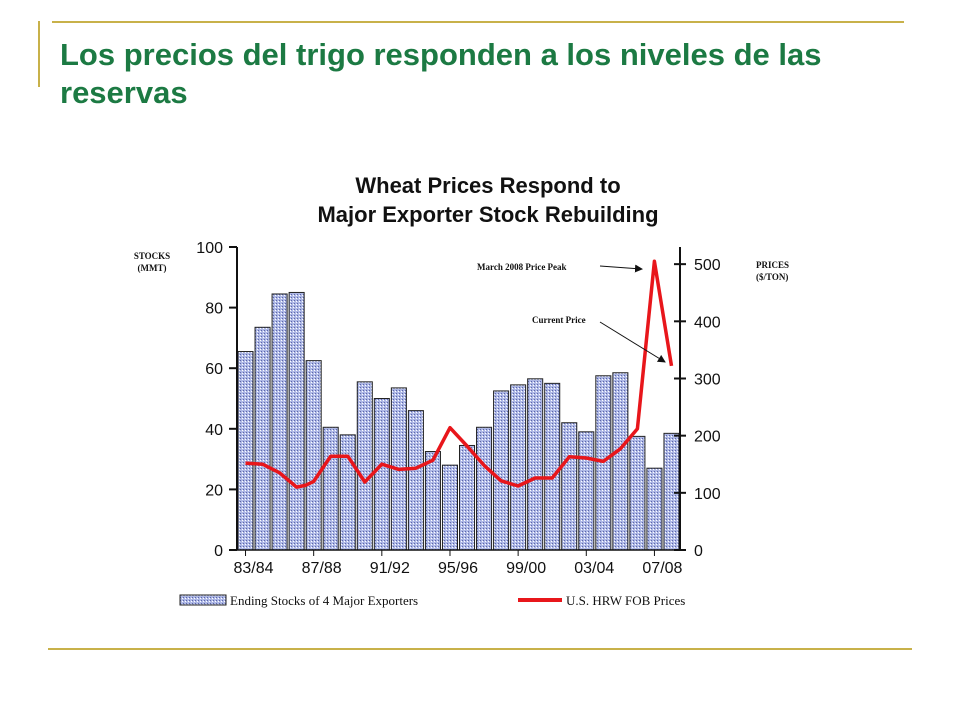 Image resolution: width=960 pixels, height=720 pixels. Describe the element at coordinates (522, 267) in the screenshot. I see `annotation-price-peak: March 2008 Price Peak` at that location.